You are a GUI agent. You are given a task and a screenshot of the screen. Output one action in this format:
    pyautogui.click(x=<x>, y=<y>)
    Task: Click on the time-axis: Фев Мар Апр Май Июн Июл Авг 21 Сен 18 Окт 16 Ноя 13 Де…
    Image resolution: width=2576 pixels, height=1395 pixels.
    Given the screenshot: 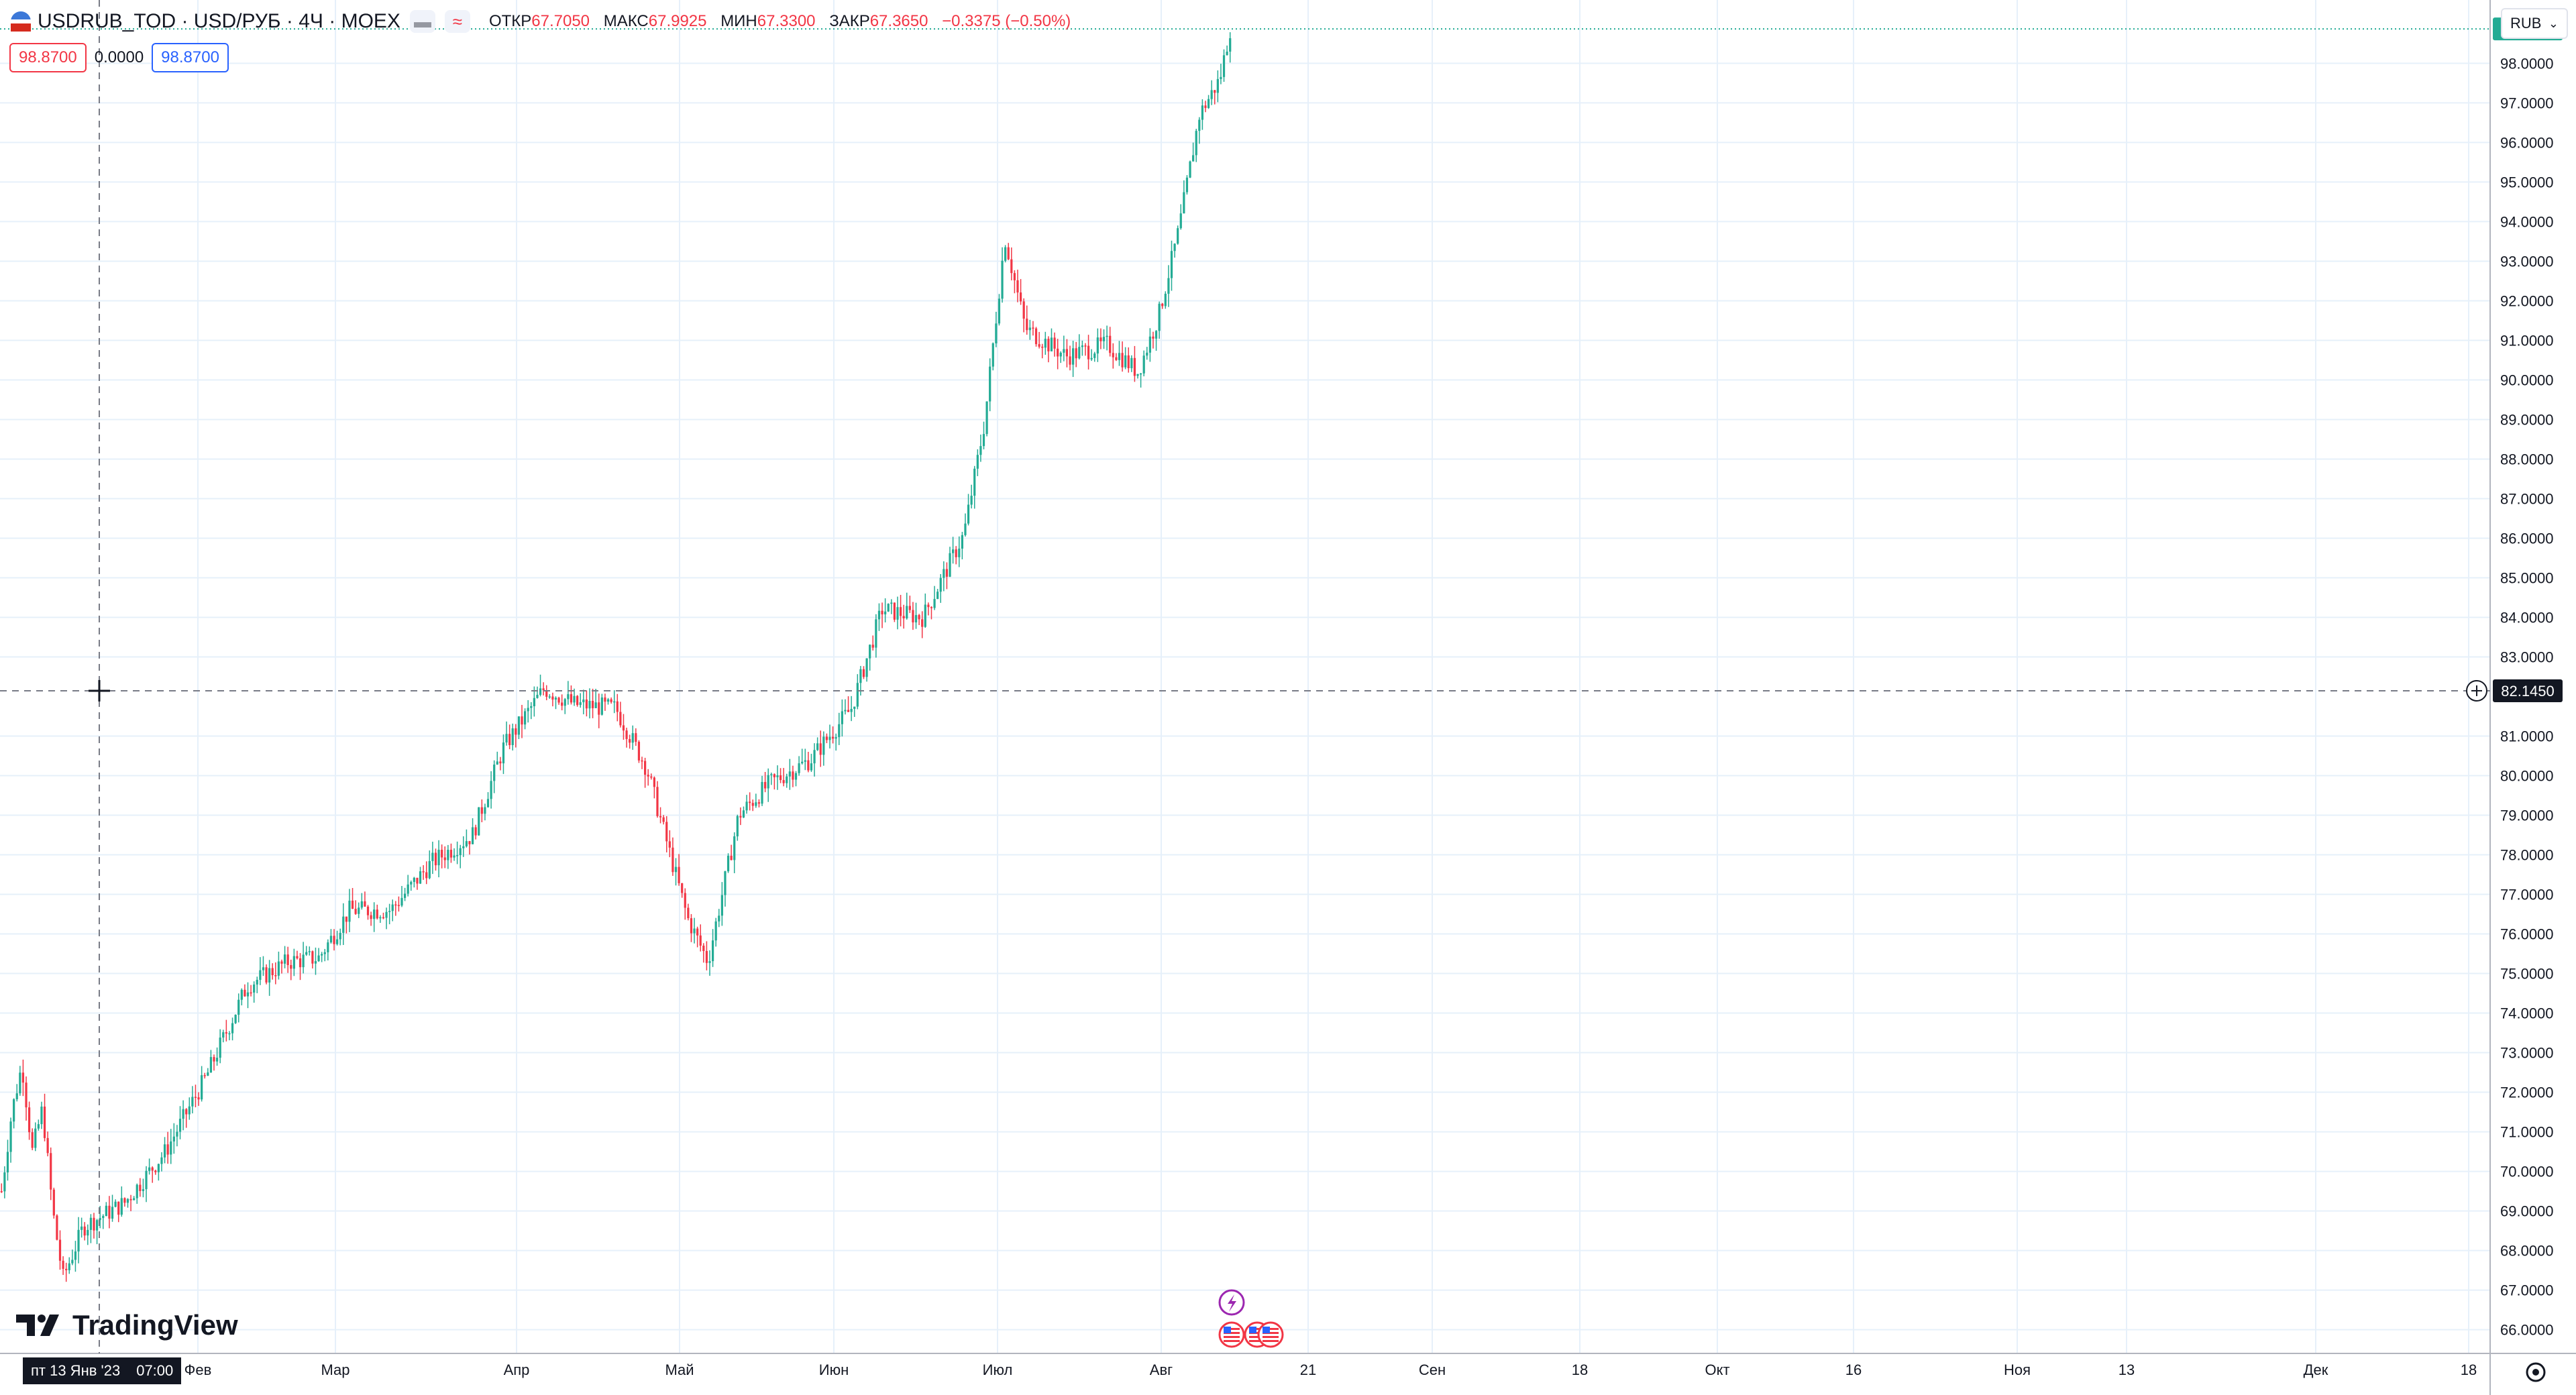 What is the action you would take?
    pyautogui.click(x=1330, y=1369)
    